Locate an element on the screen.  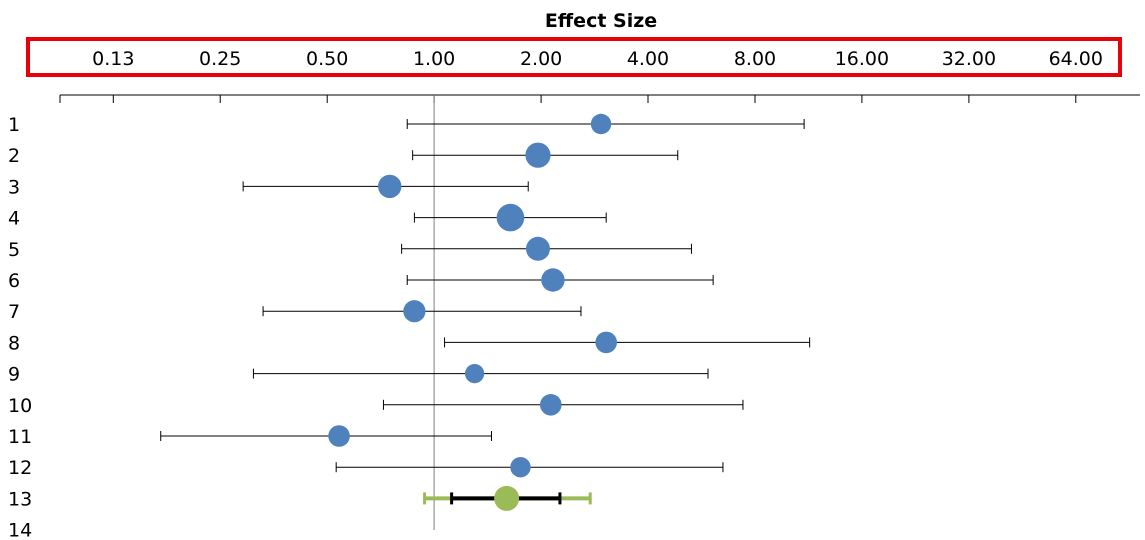
x-tick-label: 32.00 is located at coordinates (969, 59).